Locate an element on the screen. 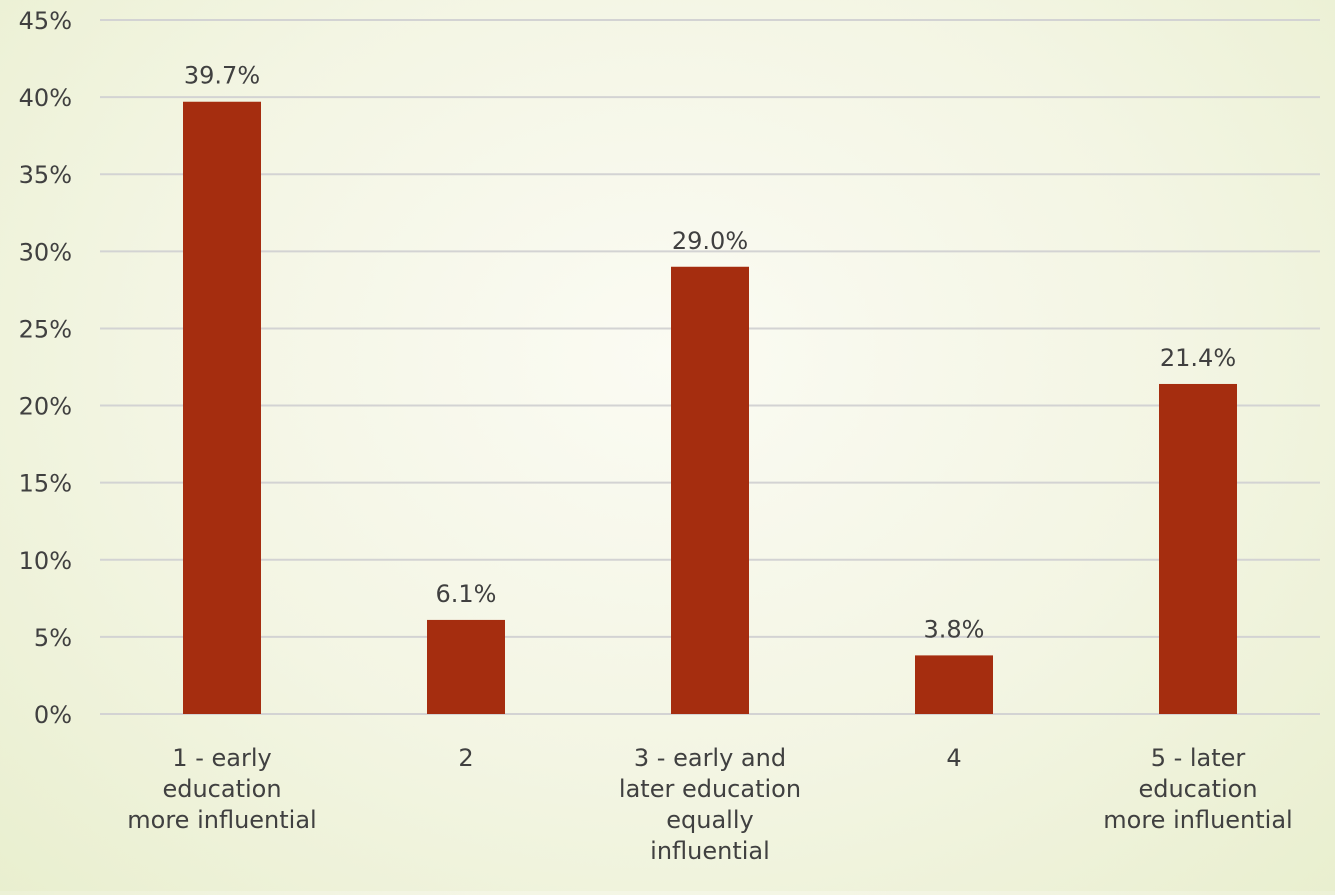 The height and width of the screenshot is (895, 1335). x-category-label: 5 - later education more influential is located at coordinates (1197, 789).